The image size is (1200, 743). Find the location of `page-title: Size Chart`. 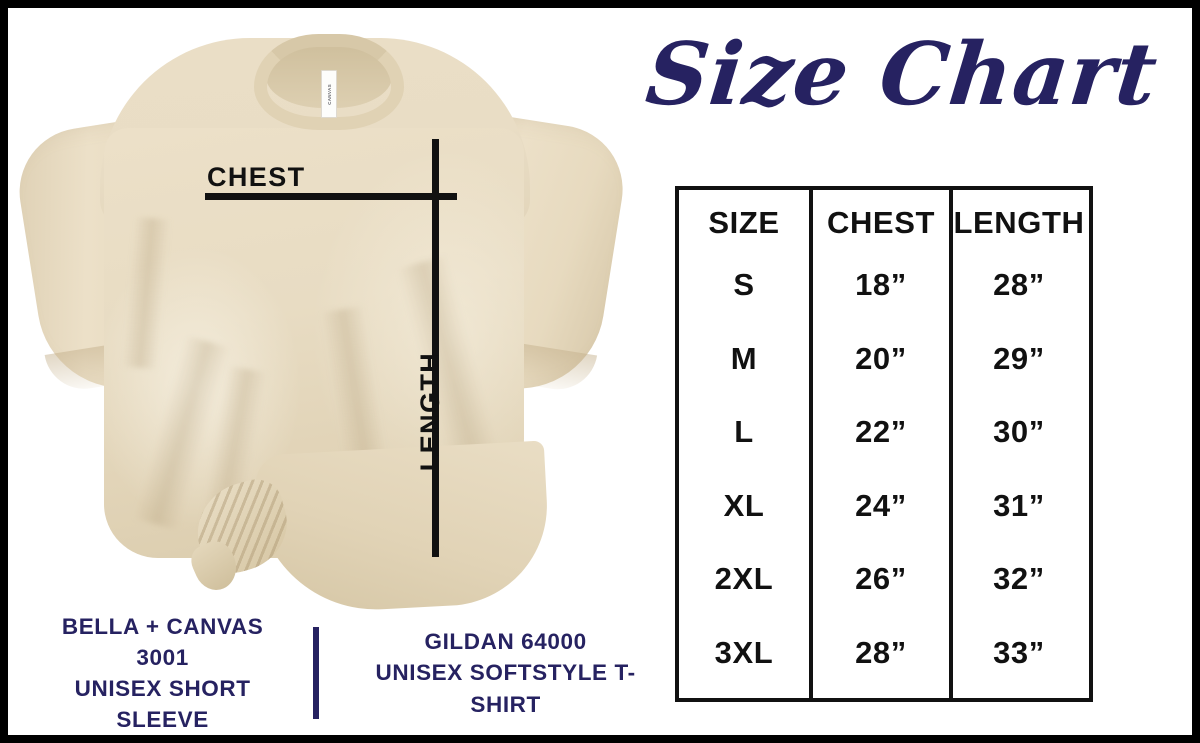

page-title: Size Chart is located at coordinates (902, 74).